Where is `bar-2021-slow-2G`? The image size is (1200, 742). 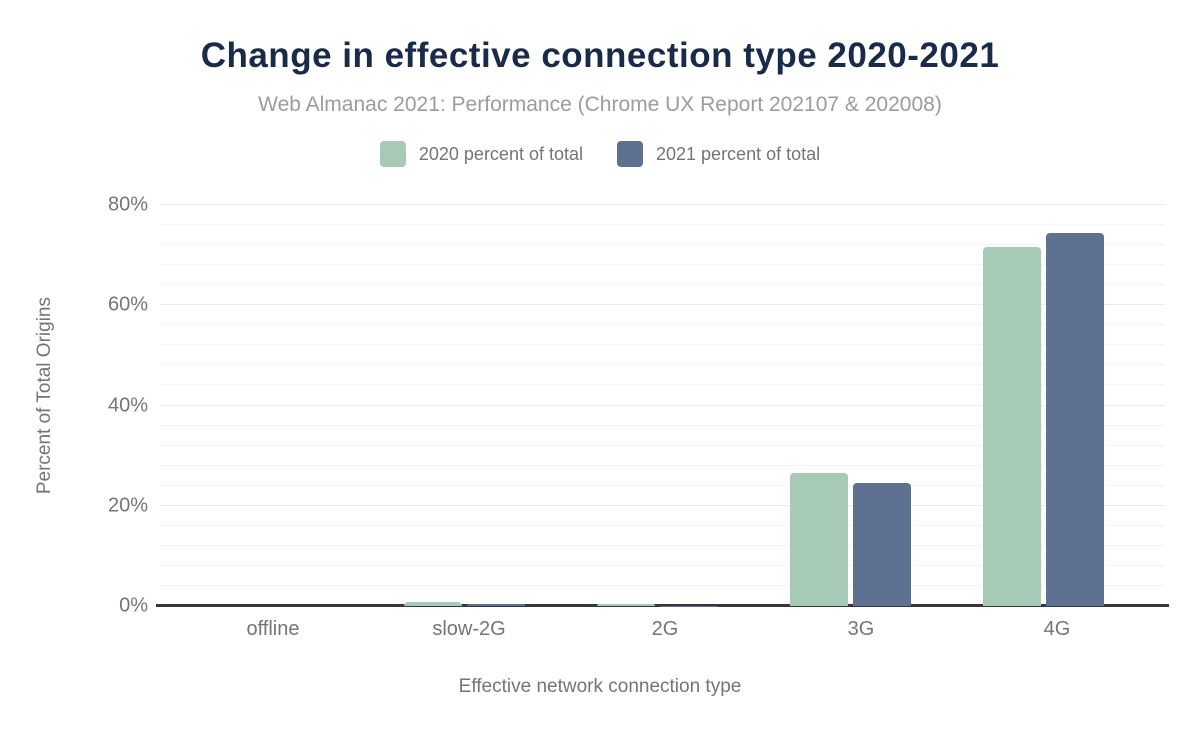
bar-2021-slow-2G is located at coordinates (496, 604).